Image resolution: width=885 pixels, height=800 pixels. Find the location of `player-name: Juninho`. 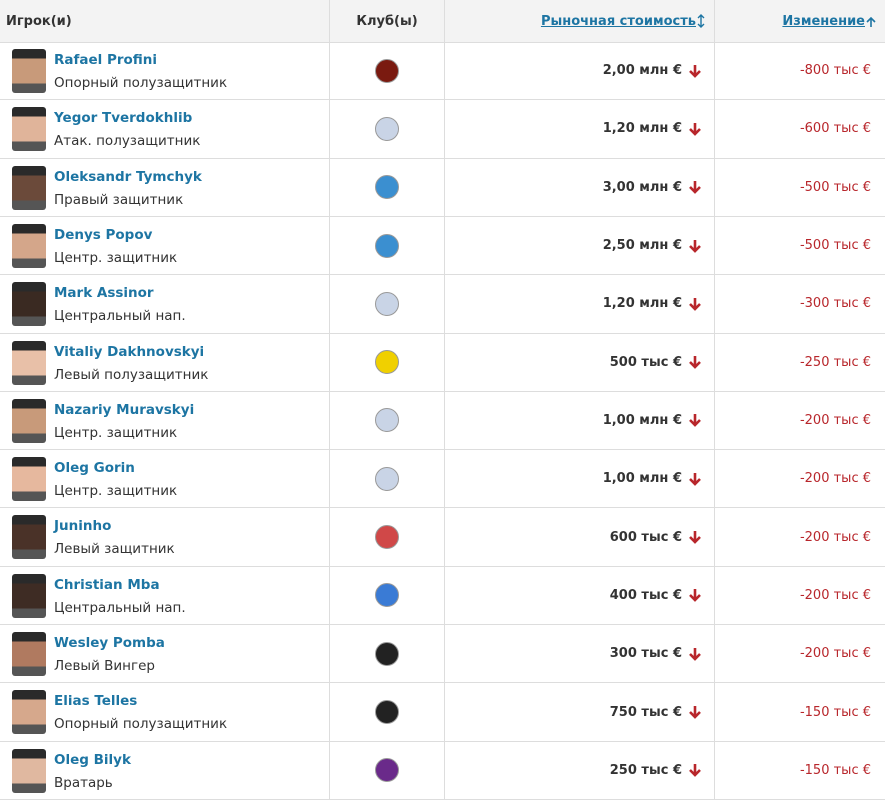

player-name: Juninho is located at coordinates (83, 526).